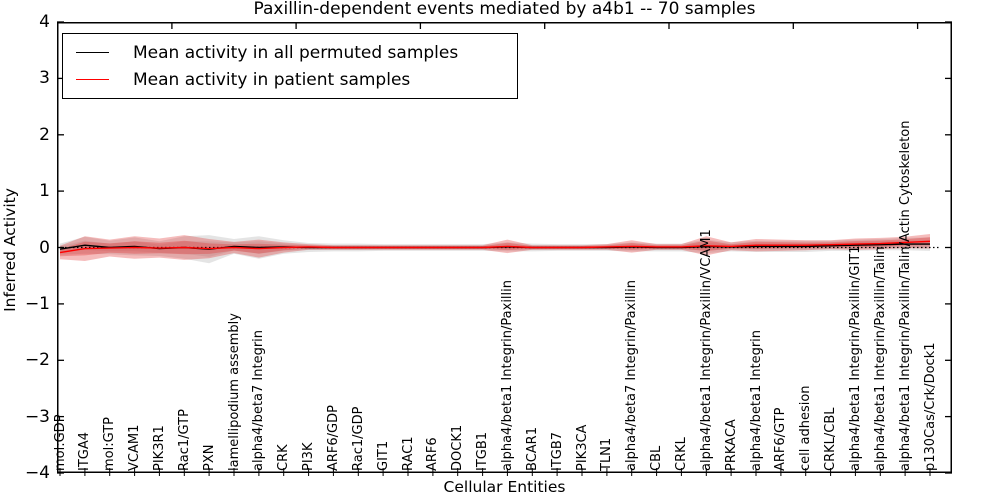 This screenshot has height=500, width=1000. I want to click on x-tick-label: BCAR1, so click(532, 449).